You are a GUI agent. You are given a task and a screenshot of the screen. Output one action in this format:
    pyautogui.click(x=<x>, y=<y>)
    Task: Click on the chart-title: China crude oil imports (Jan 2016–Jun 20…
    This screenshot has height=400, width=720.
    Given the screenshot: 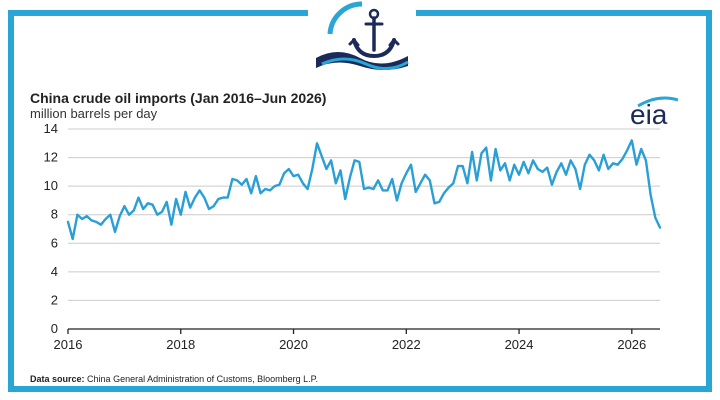 What is the action you would take?
    pyautogui.click(x=178, y=98)
    